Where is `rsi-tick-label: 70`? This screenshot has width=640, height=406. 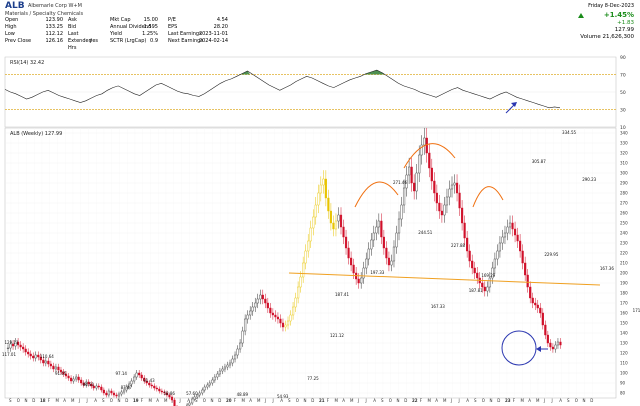 rsi-tick-label: 70 is located at coordinates (623, 76).